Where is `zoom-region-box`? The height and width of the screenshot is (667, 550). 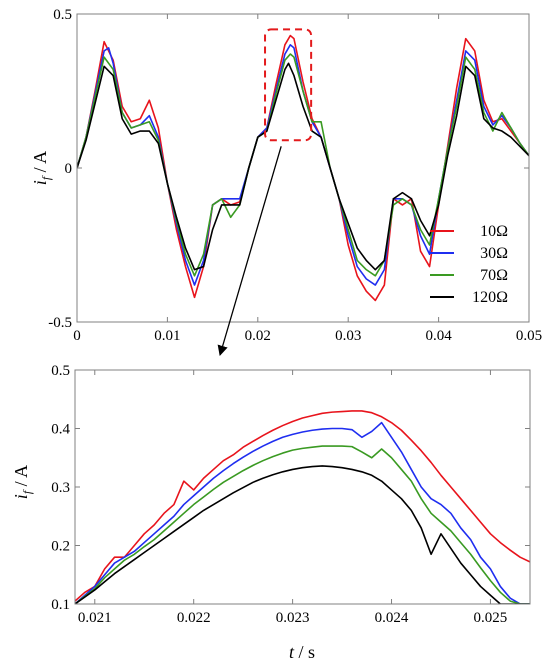 zoom-region-box is located at coordinates (288, 85).